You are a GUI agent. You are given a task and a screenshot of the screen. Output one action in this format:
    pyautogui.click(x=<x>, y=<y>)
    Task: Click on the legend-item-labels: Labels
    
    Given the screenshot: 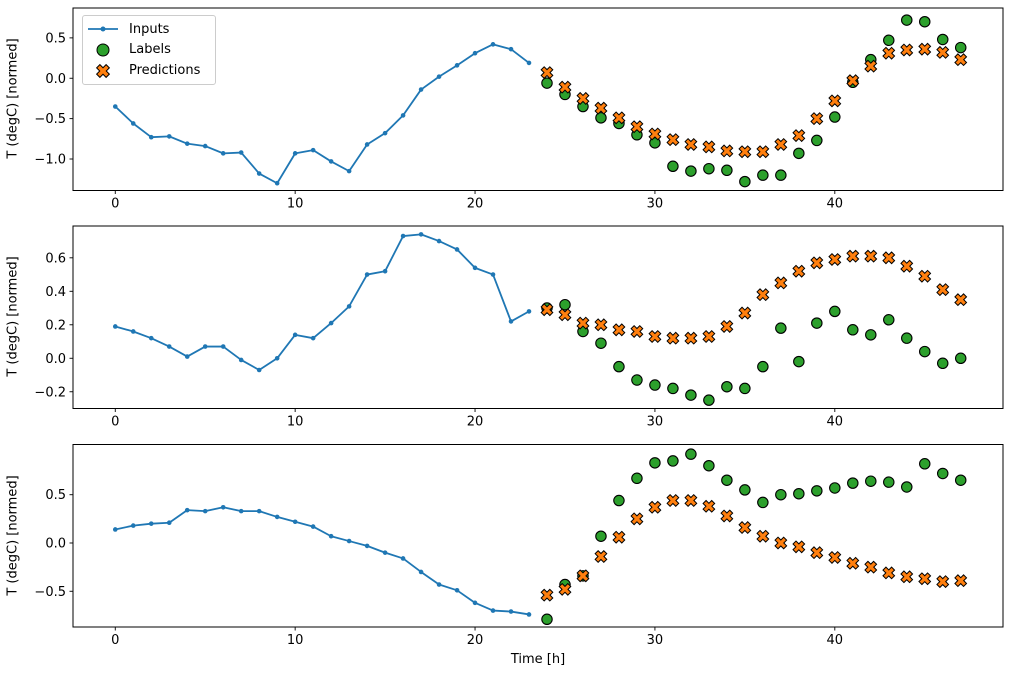 What is the action you would take?
    pyautogui.click(x=149, y=50)
    